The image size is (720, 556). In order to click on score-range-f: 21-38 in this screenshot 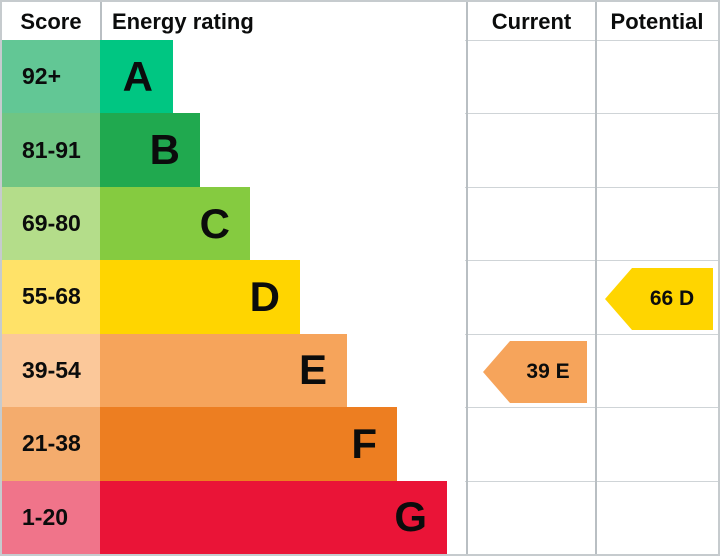, I will do `click(51, 444)`.